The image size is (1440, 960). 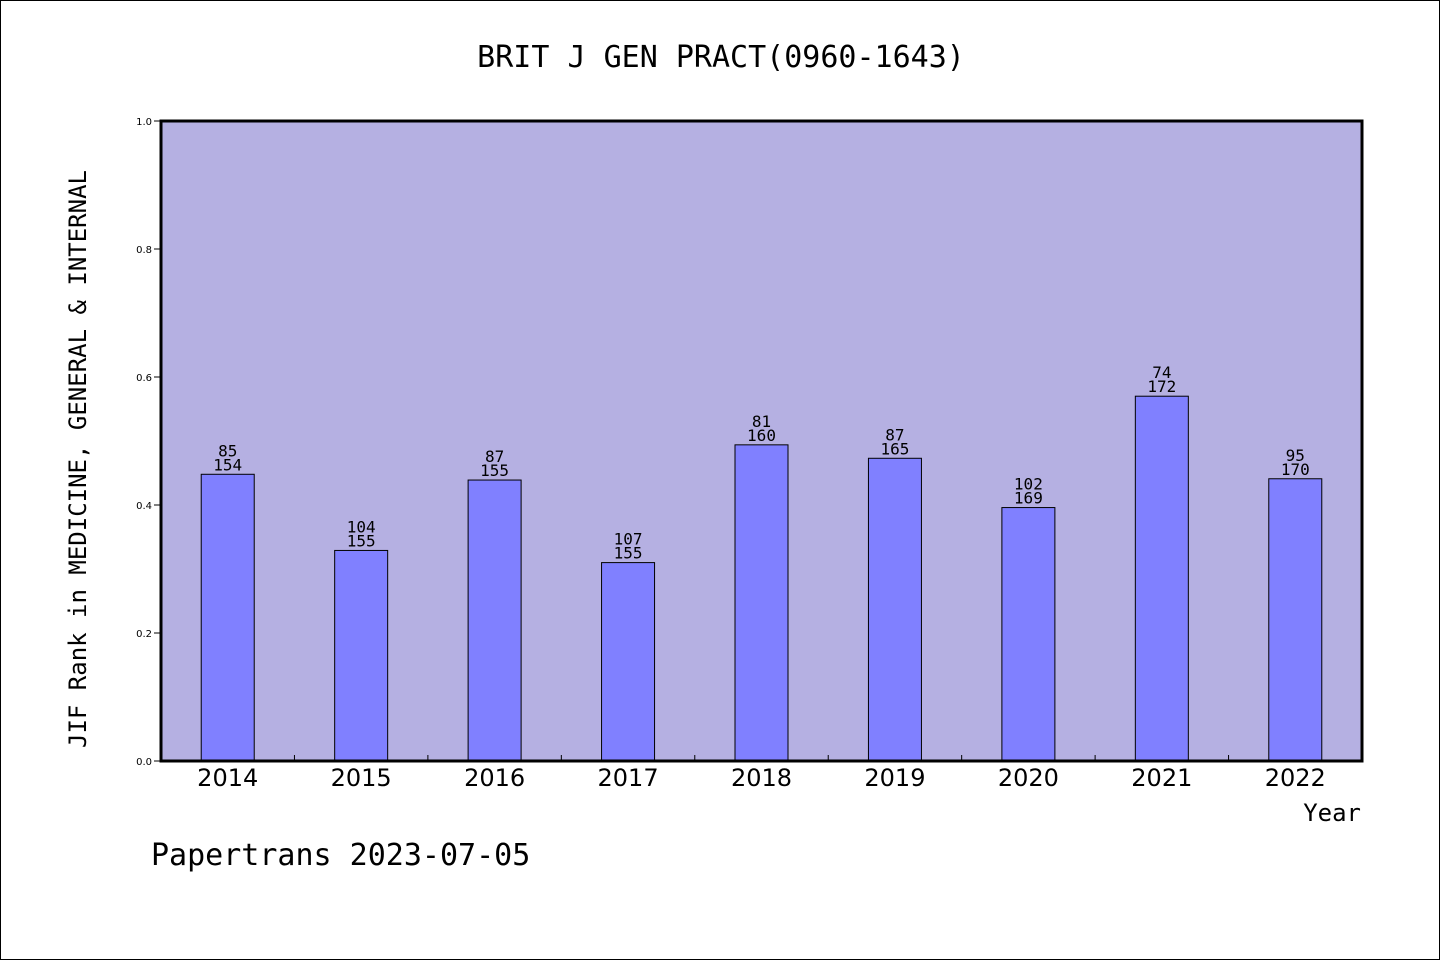 What do you see at coordinates (1295, 469) in the screenshot?
I see `bar-total-label: 170` at bounding box center [1295, 469].